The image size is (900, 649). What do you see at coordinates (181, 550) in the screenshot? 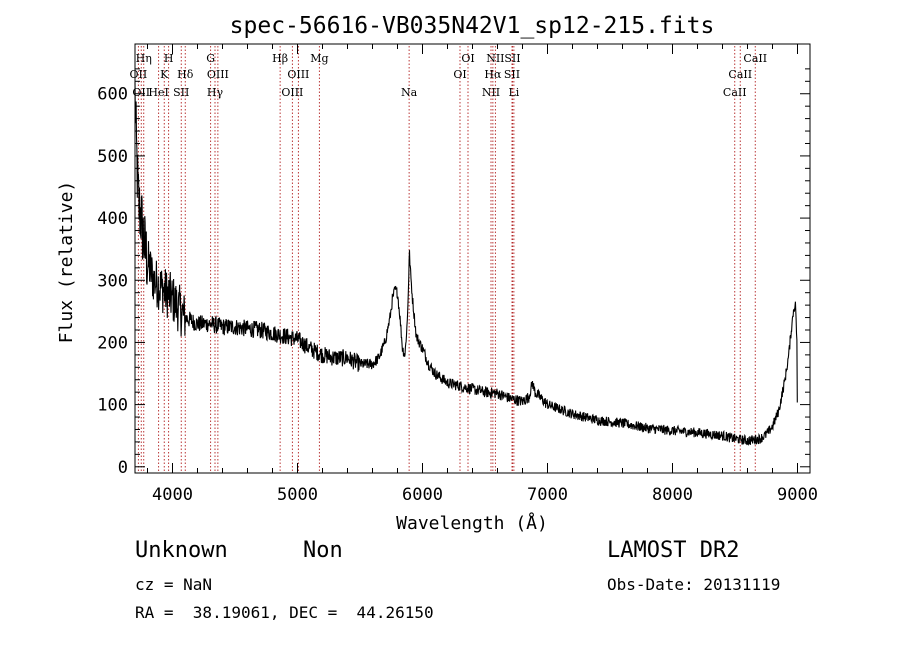
I see `object-class: Unknown` at bounding box center [181, 550].